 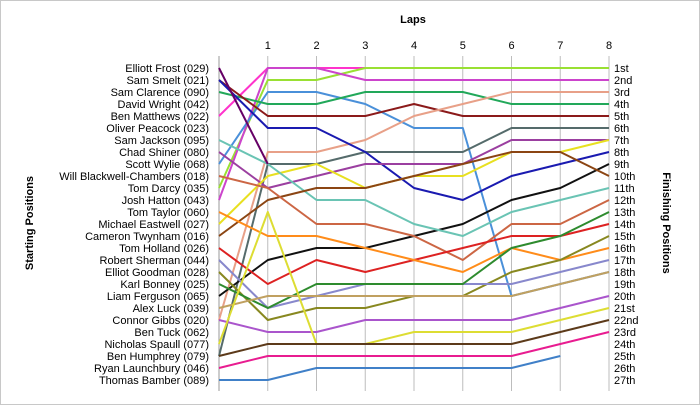 I want to click on x-tick-label: 2, so click(x=316, y=46).